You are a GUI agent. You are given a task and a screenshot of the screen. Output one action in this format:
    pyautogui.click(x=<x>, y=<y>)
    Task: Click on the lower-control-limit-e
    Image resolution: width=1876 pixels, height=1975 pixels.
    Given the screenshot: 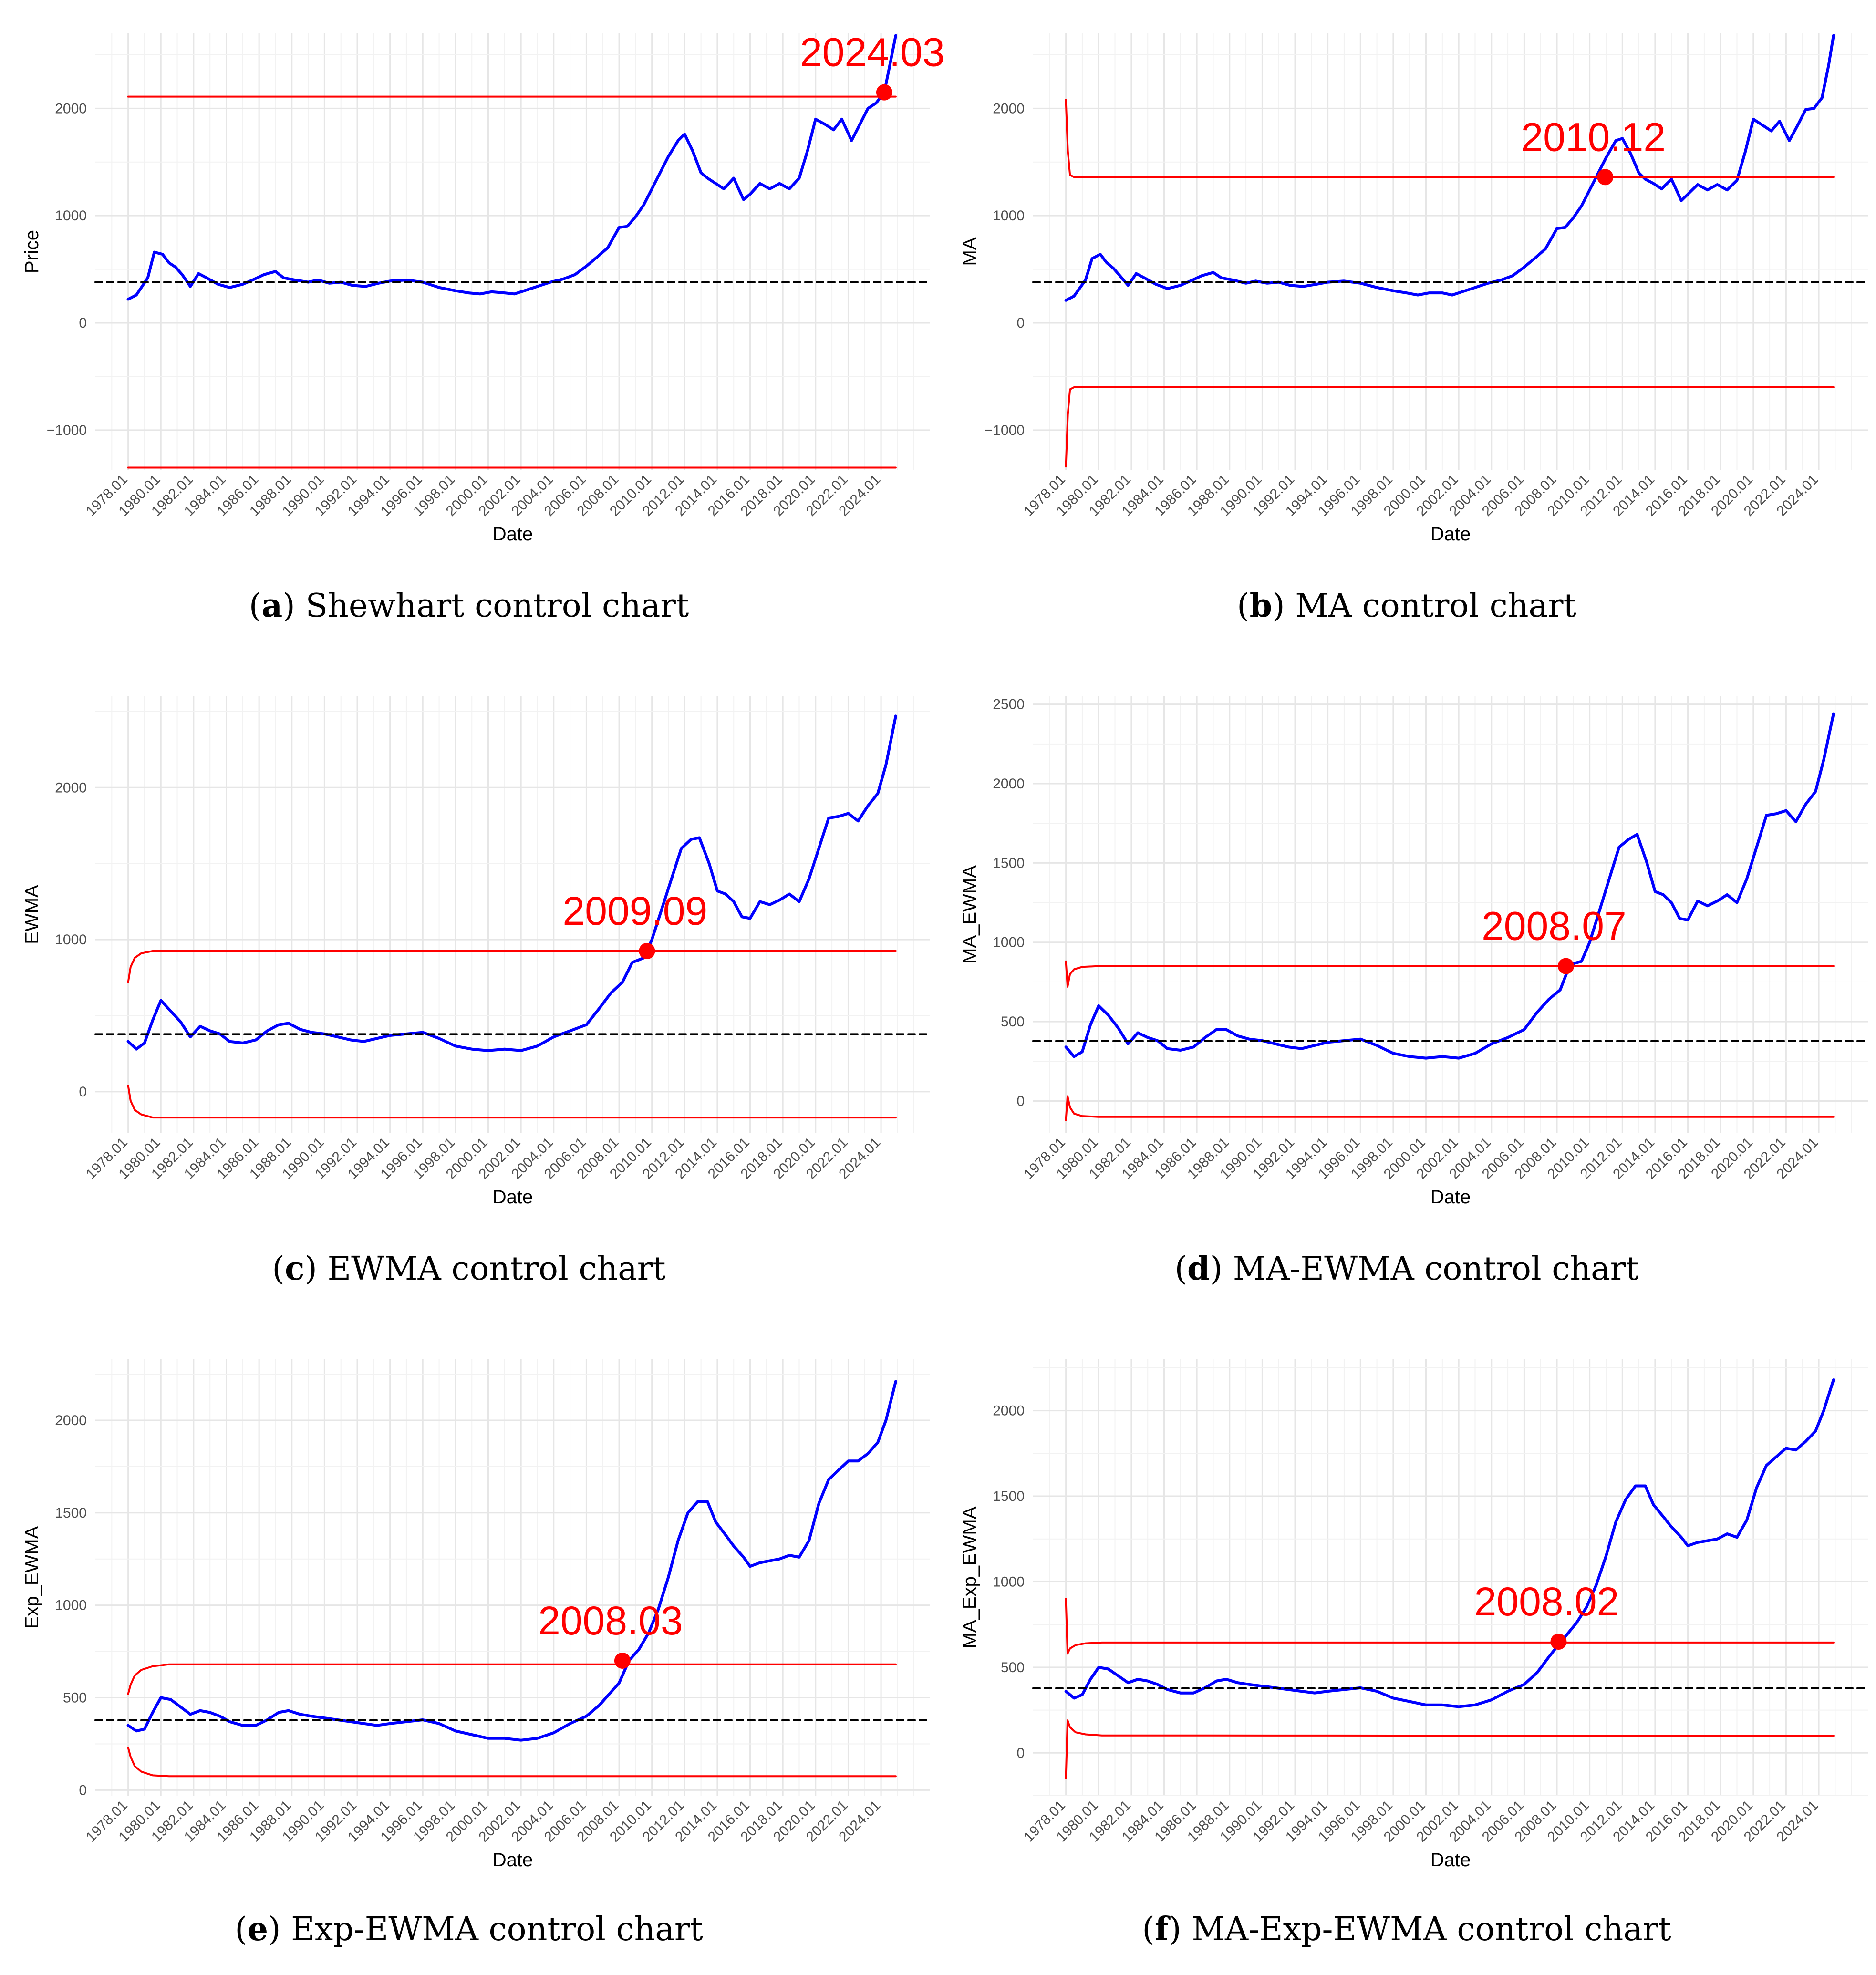 What is the action you would take?
    pyautogui.click(x=512, y=1762)
    